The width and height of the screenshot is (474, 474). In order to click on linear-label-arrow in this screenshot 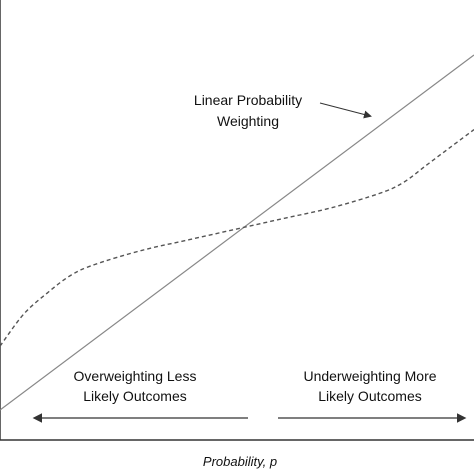, I will do `click(345, 110)`.